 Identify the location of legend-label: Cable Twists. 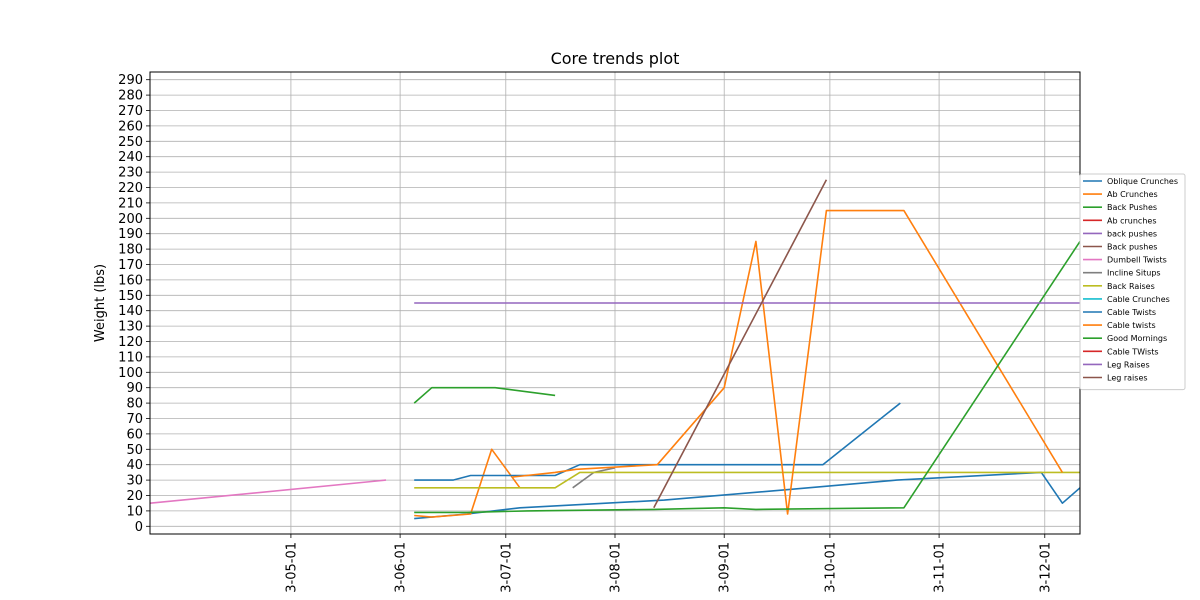
(1131, 312).